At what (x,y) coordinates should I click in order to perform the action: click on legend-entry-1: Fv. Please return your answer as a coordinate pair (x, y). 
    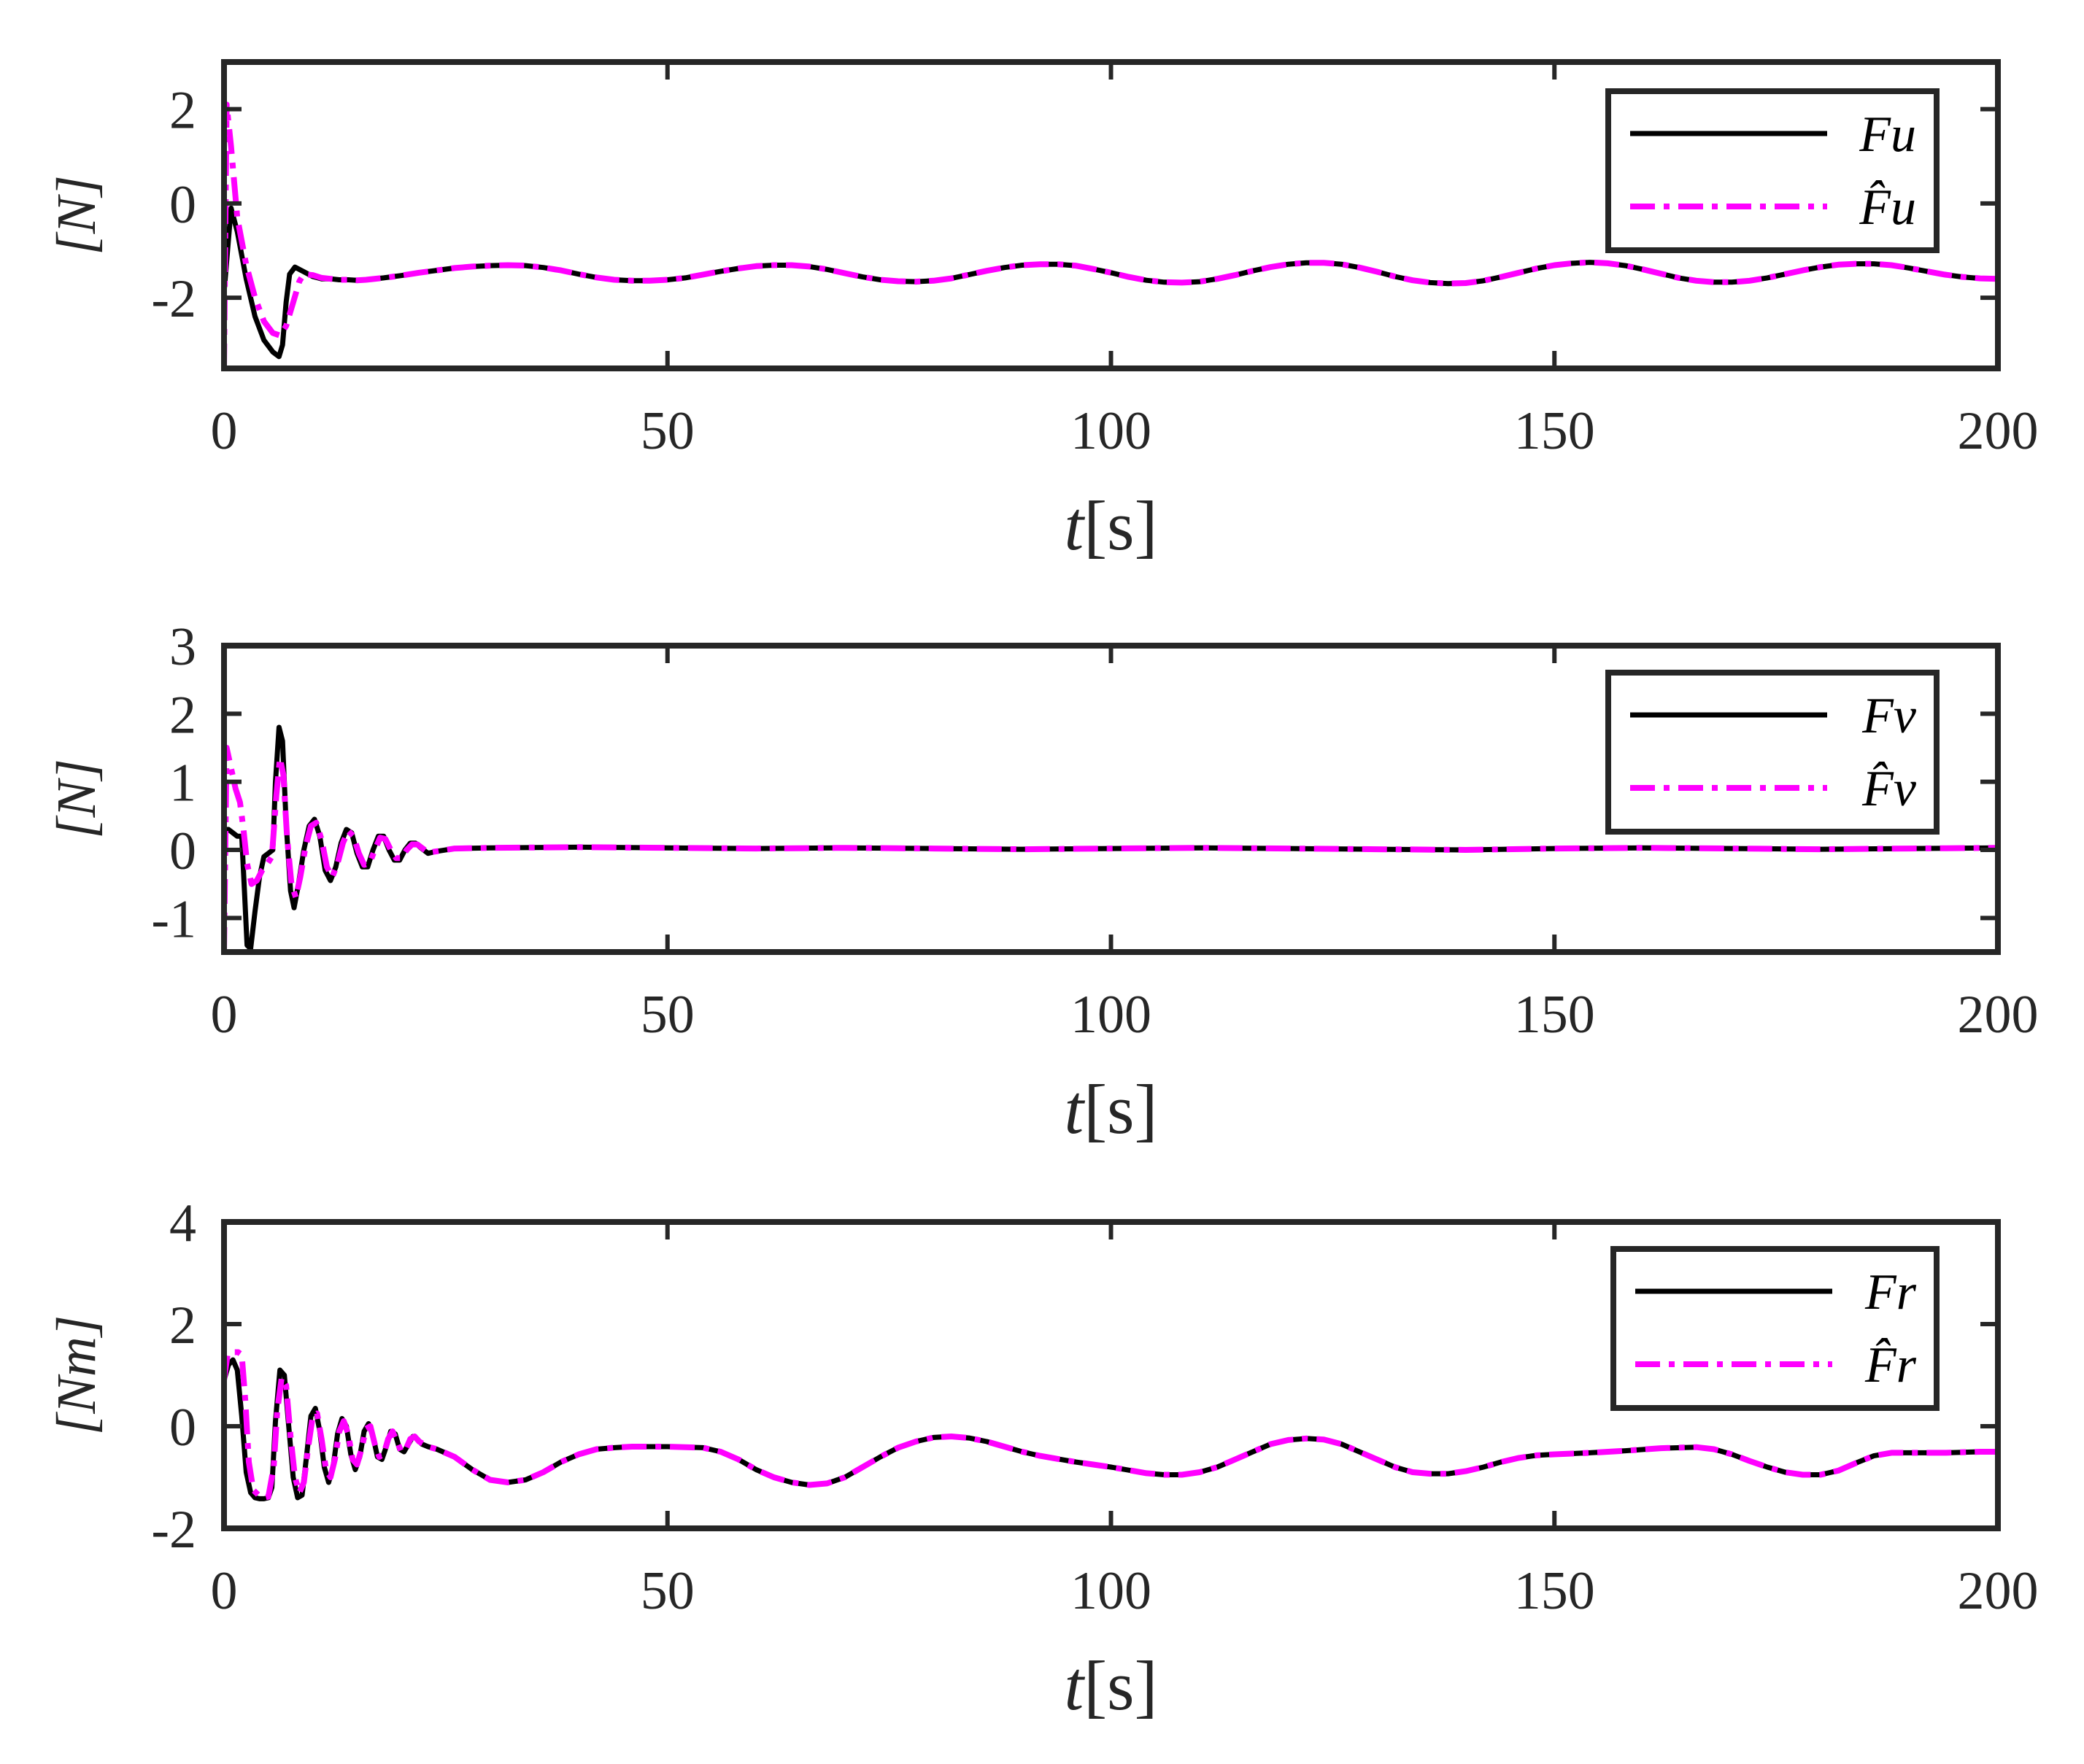
    Looking at the image, I should click on (1889, 716).